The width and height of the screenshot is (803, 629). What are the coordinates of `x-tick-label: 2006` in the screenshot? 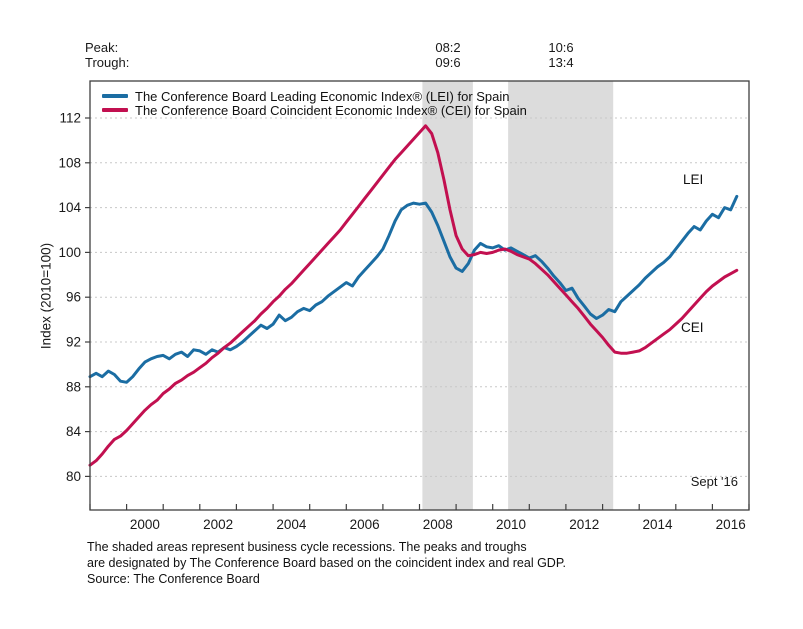 It's located at (365, 524).